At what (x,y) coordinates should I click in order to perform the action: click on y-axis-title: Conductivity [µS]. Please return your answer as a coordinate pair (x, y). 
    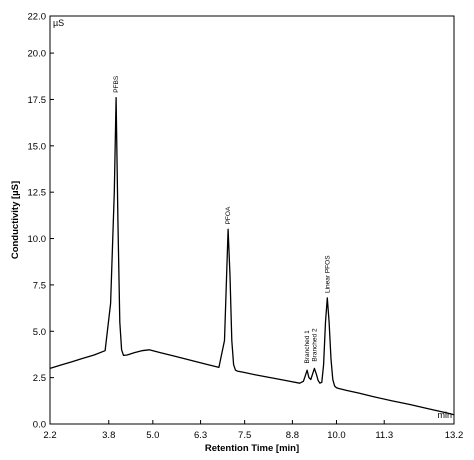
    Looking at the image, I should click on (15, 220).